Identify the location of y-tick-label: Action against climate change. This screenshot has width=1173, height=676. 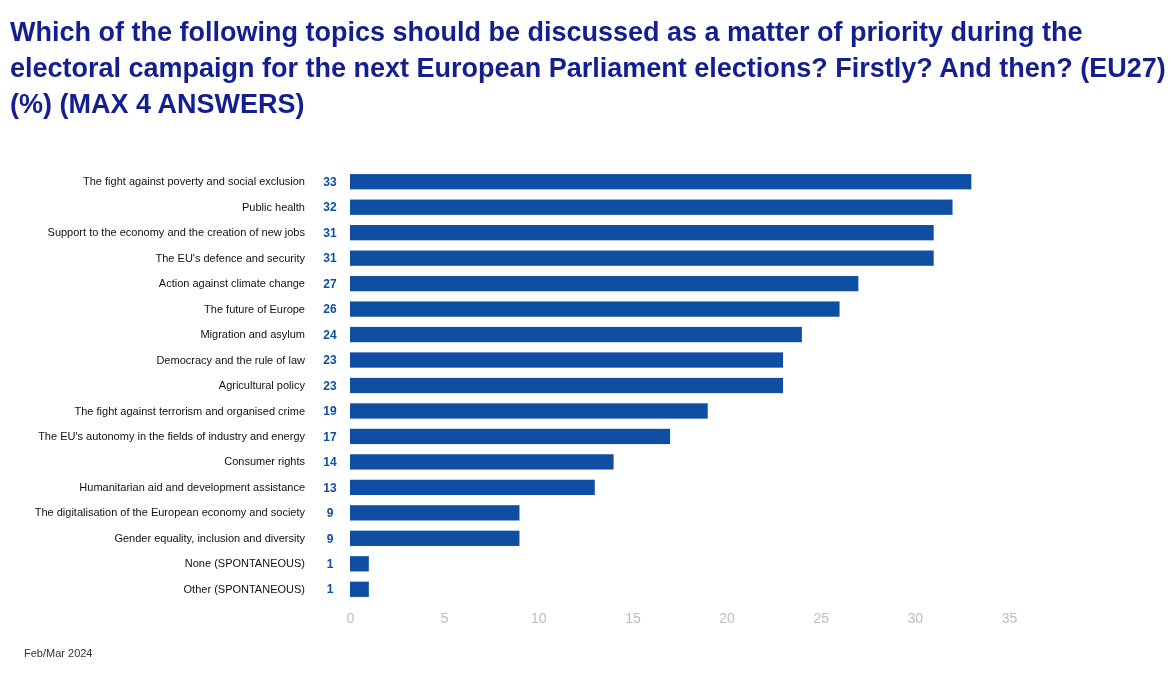
(231, 283).